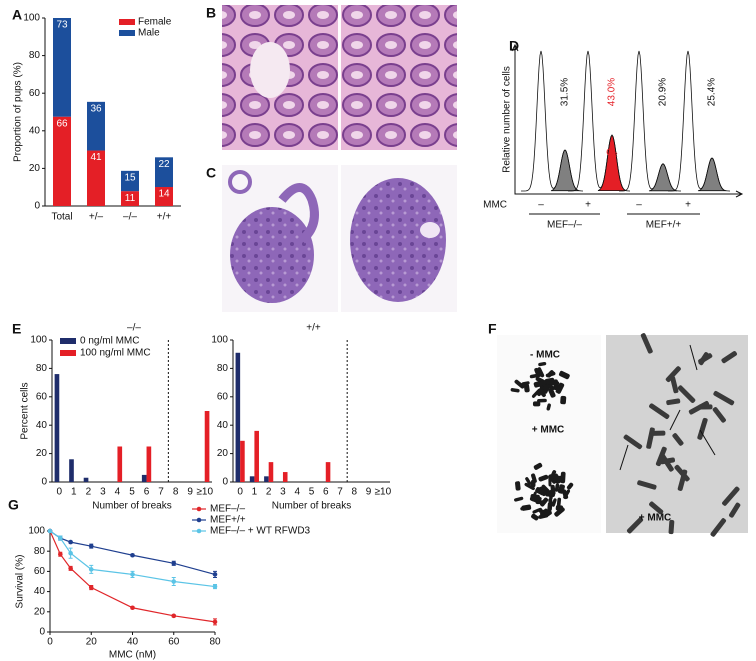 This screenshot has height=661, width=756. What do you see at coordinates (132, 559) in the screenshot?
I see `series-line` at bounding box center [132, 559].